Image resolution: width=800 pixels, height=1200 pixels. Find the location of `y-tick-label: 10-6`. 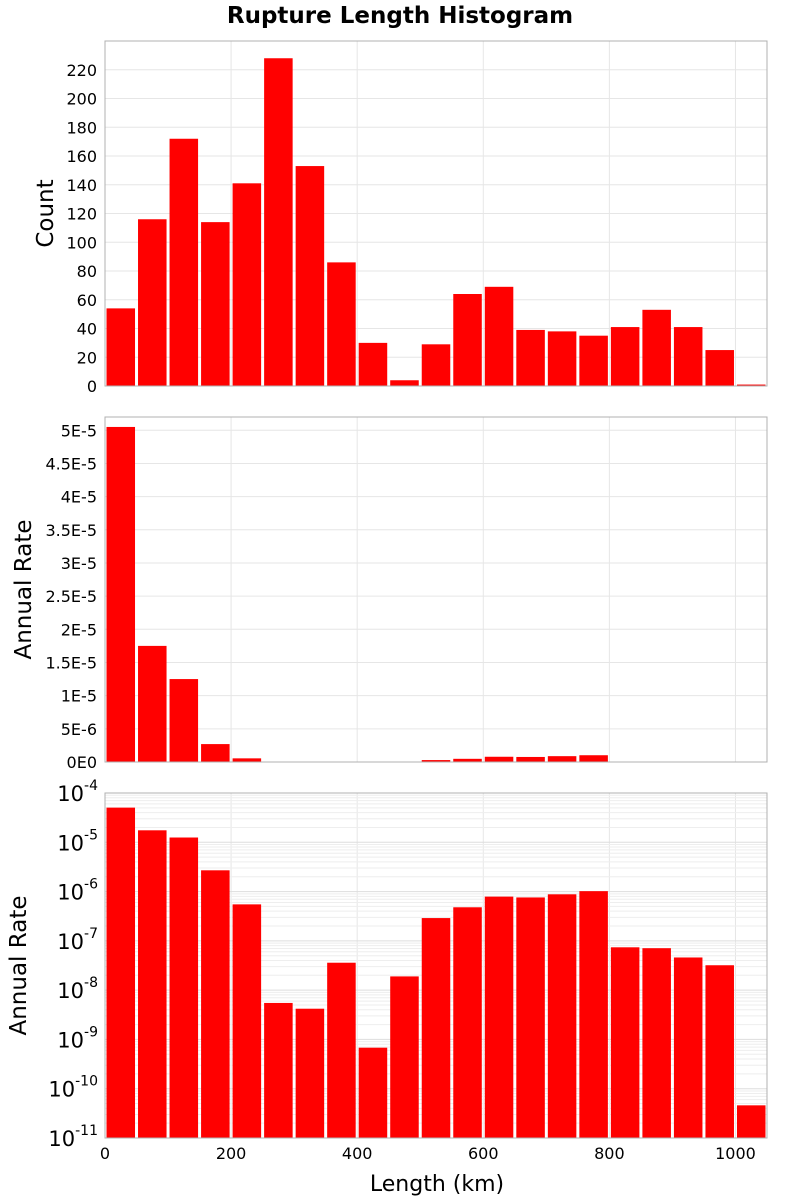

y-tick-label: 10-6 is located at coordinates (77, 891).